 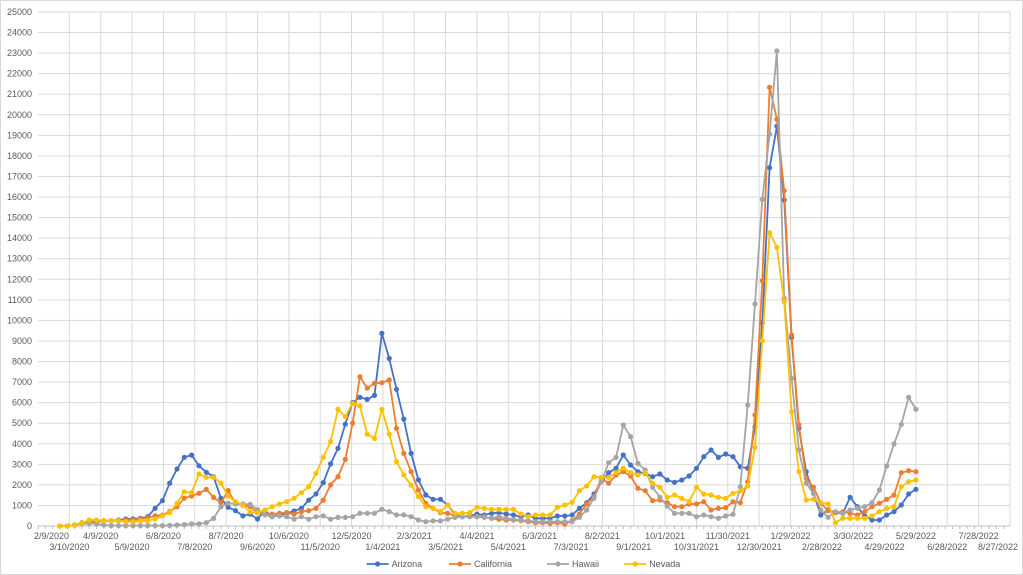 What do you see at coordinates (822, 547) in the screenshot?
I see `x-tick-label: 2/28/2022` at bounding box center [822, 547].